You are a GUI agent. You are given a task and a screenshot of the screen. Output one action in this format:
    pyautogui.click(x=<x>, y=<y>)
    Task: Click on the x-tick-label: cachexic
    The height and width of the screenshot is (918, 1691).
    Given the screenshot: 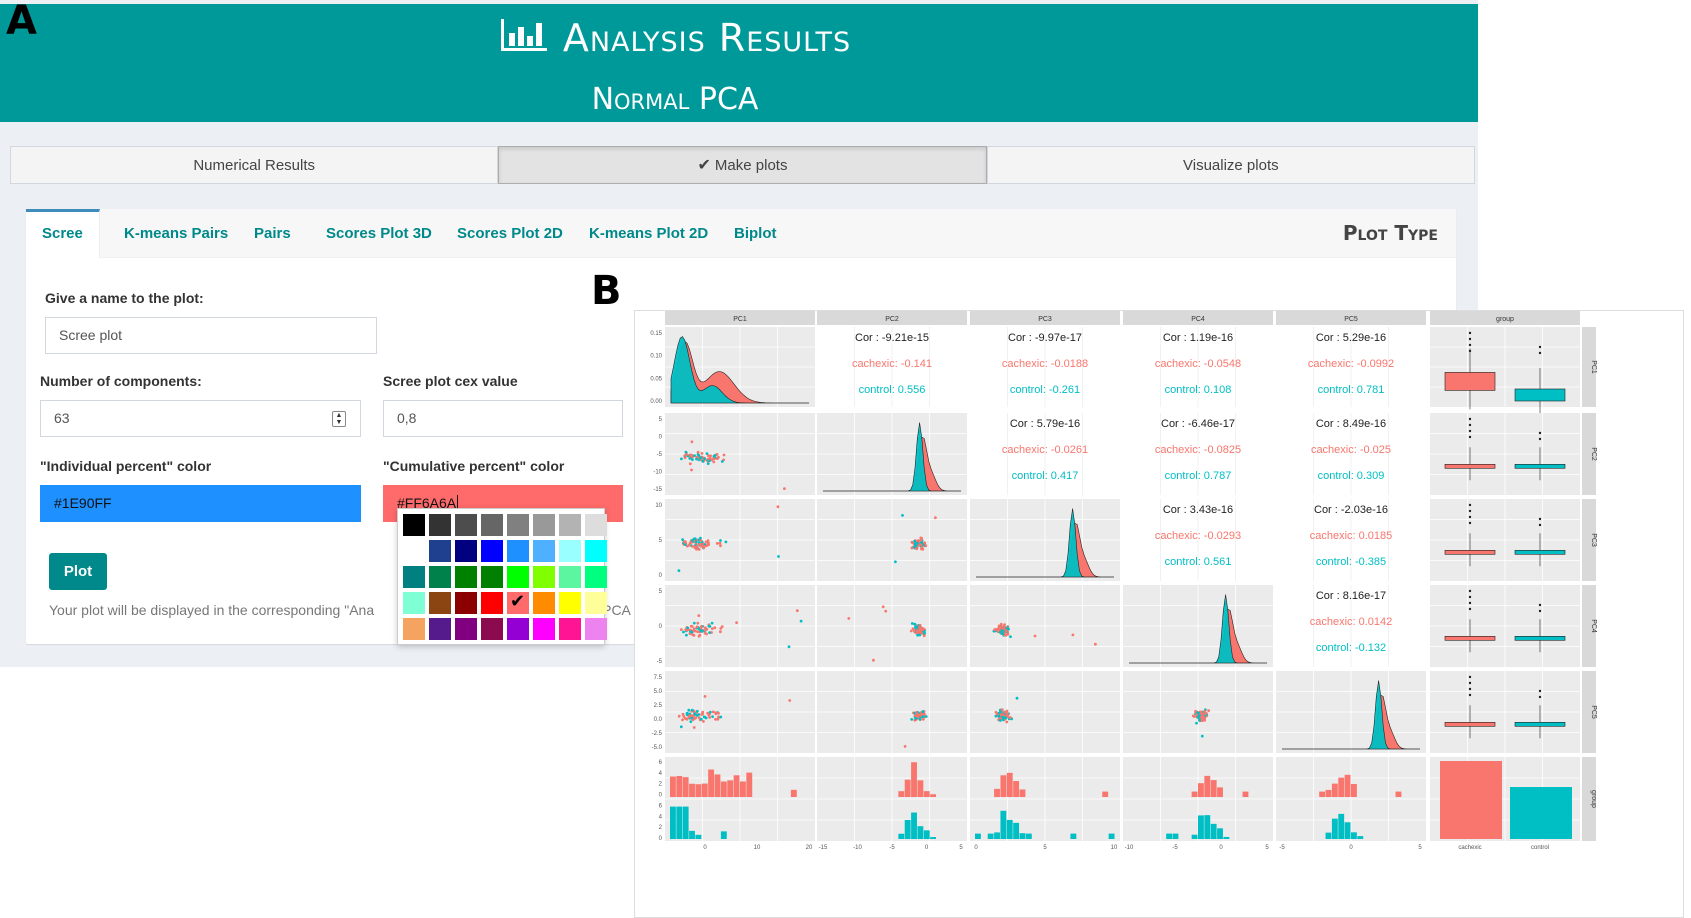 What is the action you would take?
    pyautogui.click(x=1469, y=848)
    